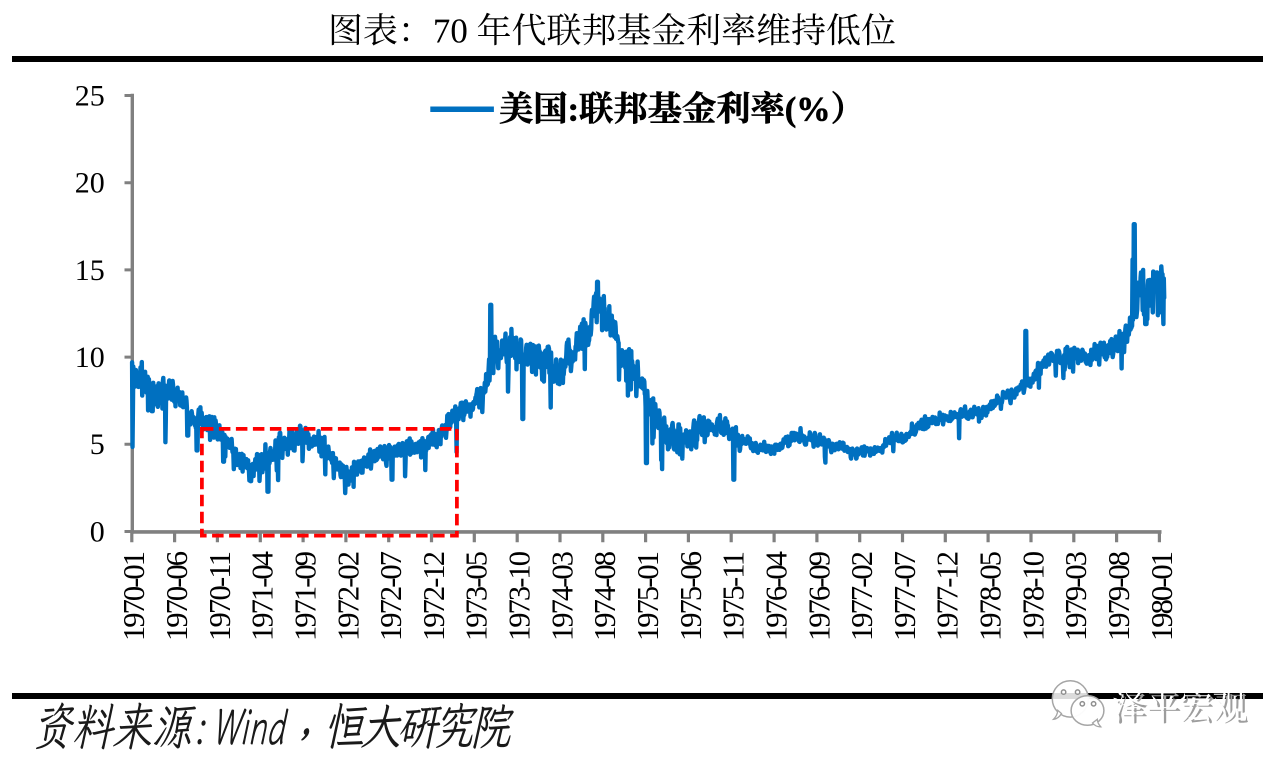 Image resolution: width=1280 pixels, height=763 pixels. Describe the element at coordinates (734, 596) in the screenshot. I see `svg-text: 1975-11` at that location.